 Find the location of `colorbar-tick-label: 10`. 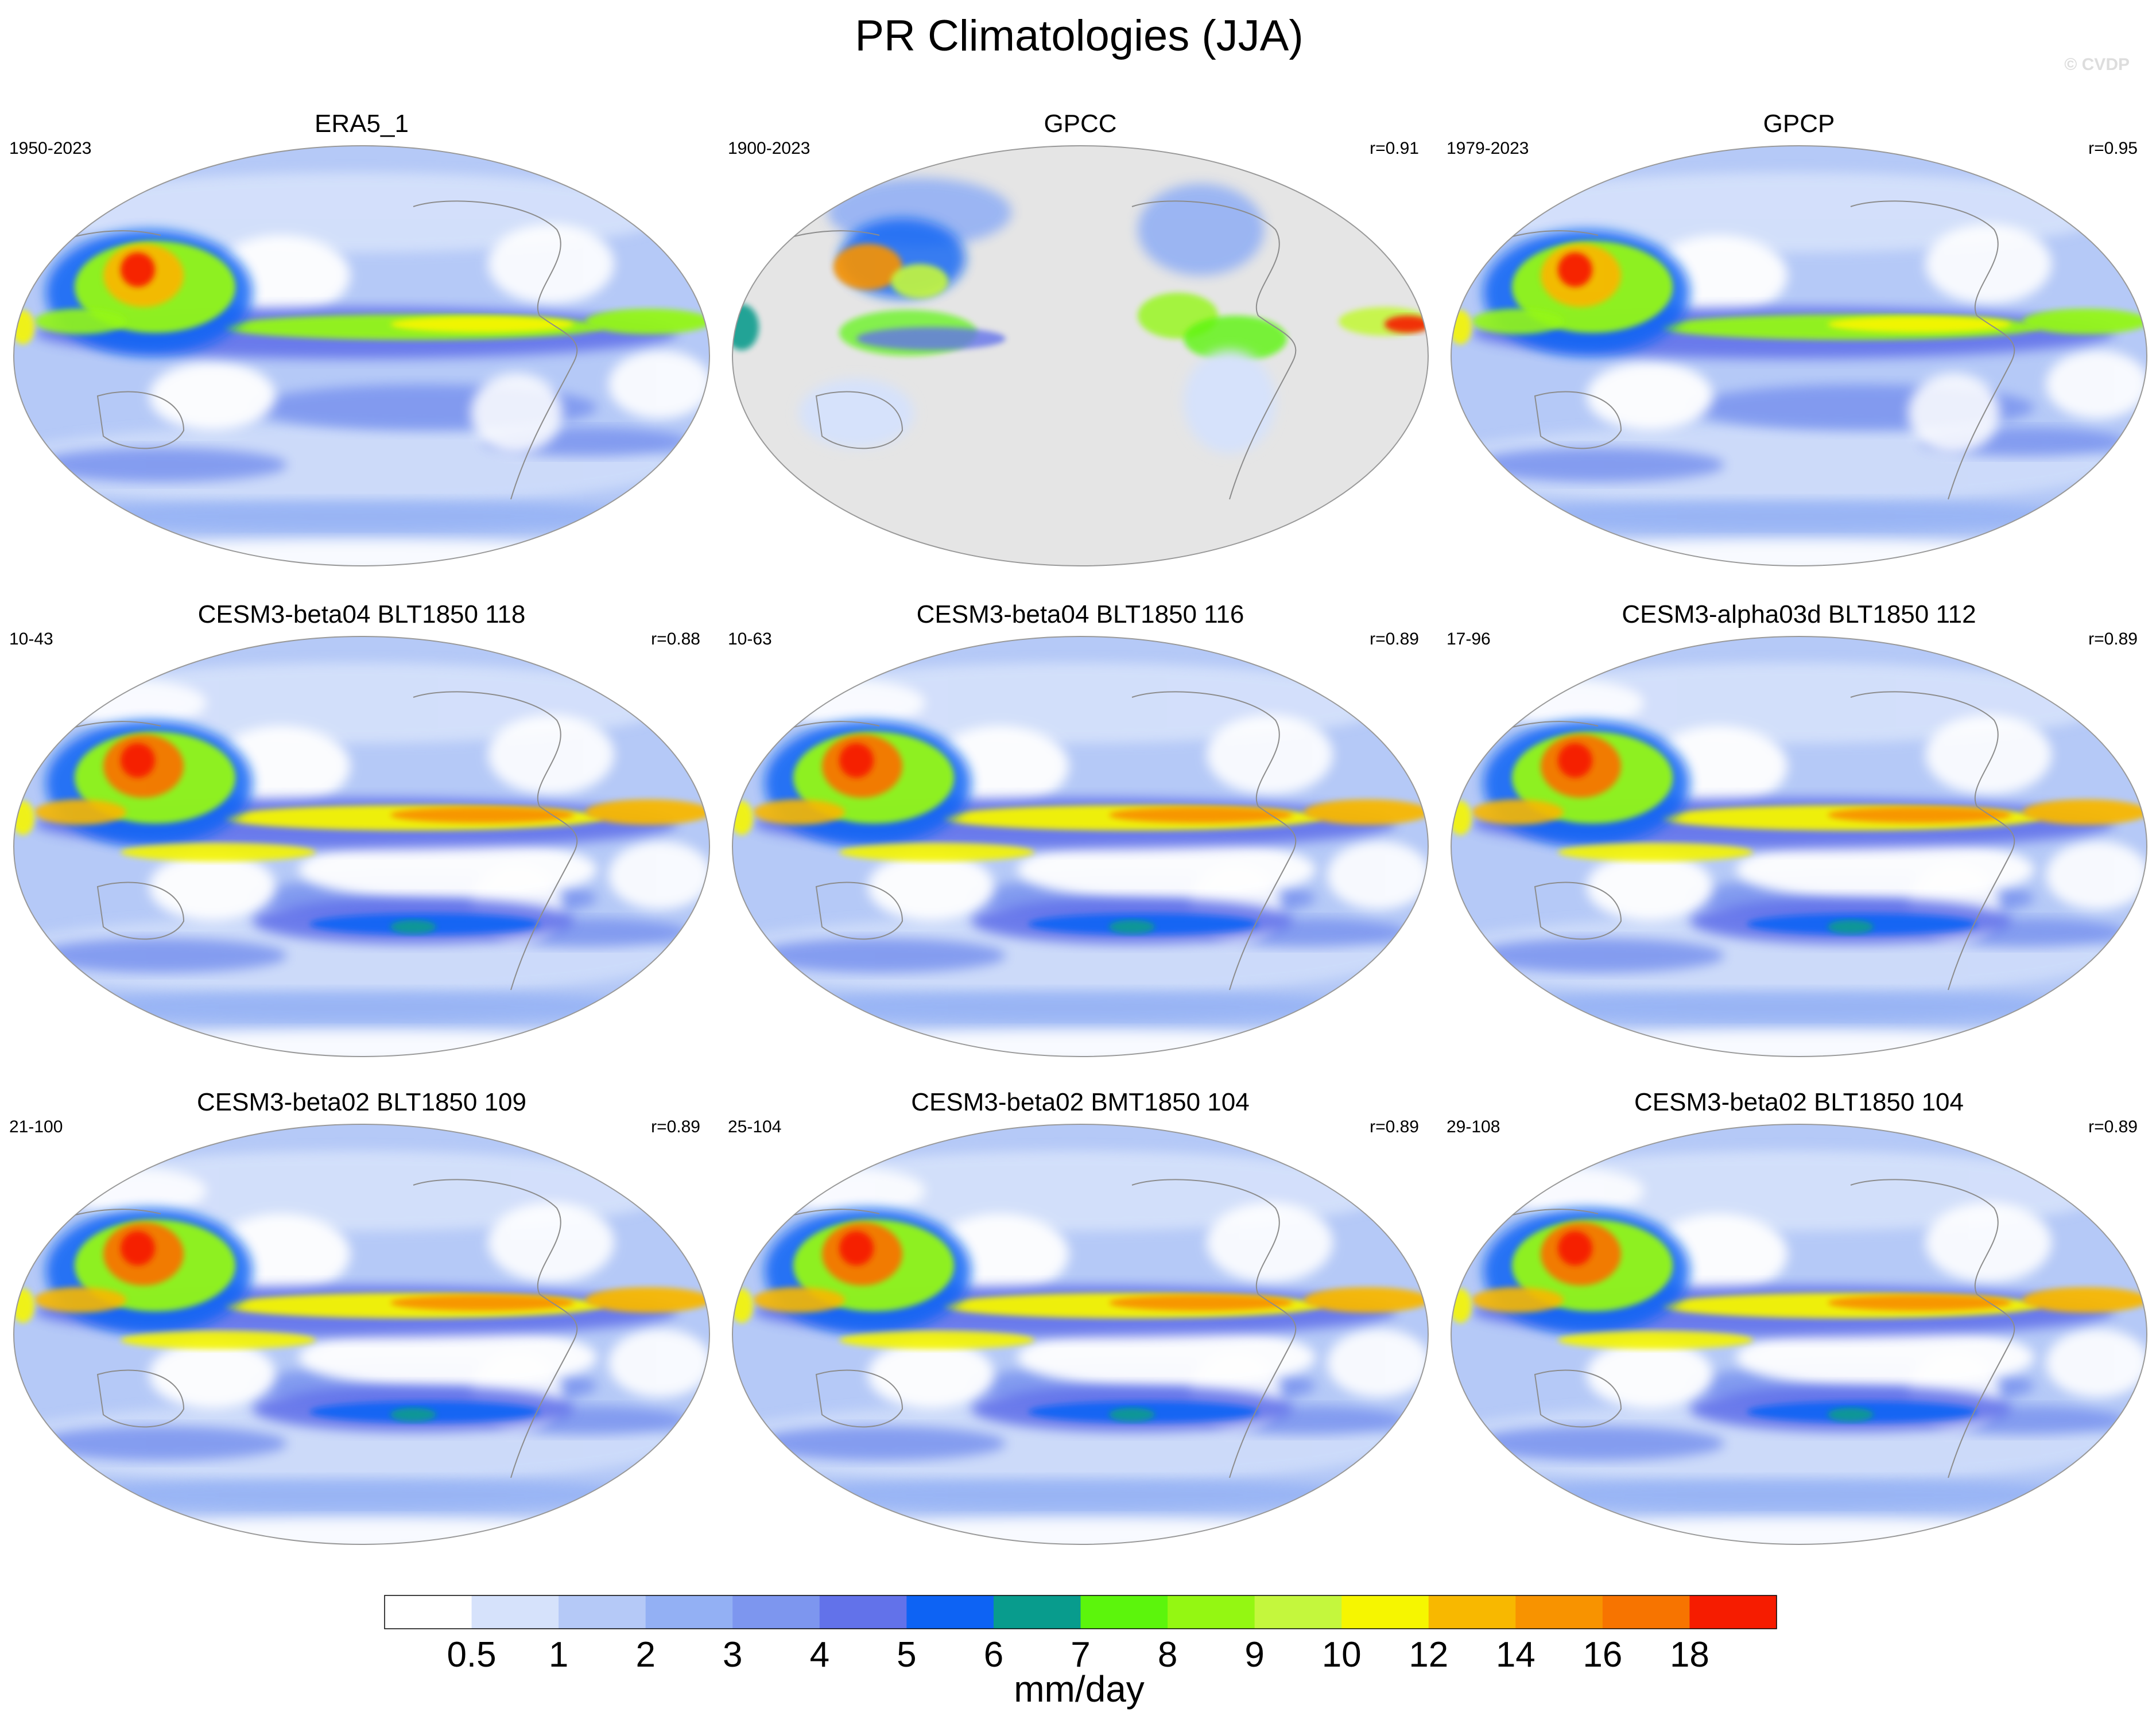

colorbar-tick-label: 10 is located at coordinates (1342, 1655).